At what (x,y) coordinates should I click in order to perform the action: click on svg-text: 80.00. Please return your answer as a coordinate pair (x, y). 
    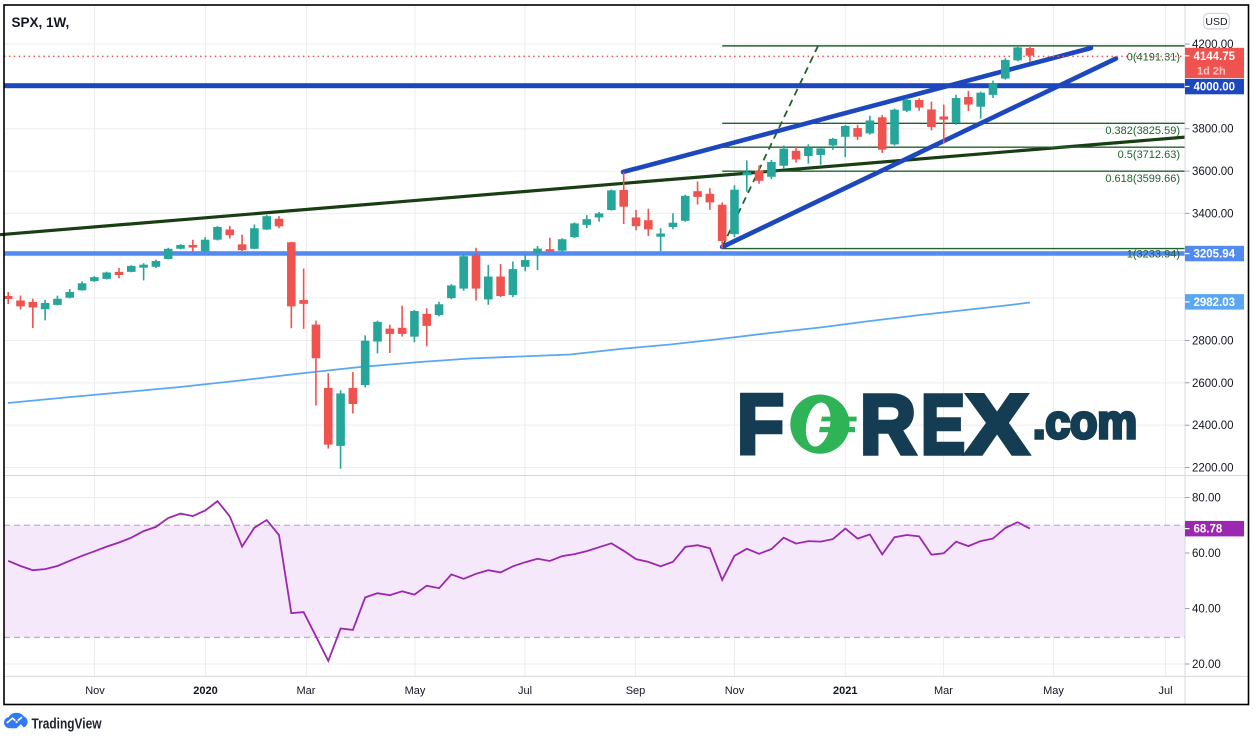
    Looking at the image, I should click on (1206, 499).